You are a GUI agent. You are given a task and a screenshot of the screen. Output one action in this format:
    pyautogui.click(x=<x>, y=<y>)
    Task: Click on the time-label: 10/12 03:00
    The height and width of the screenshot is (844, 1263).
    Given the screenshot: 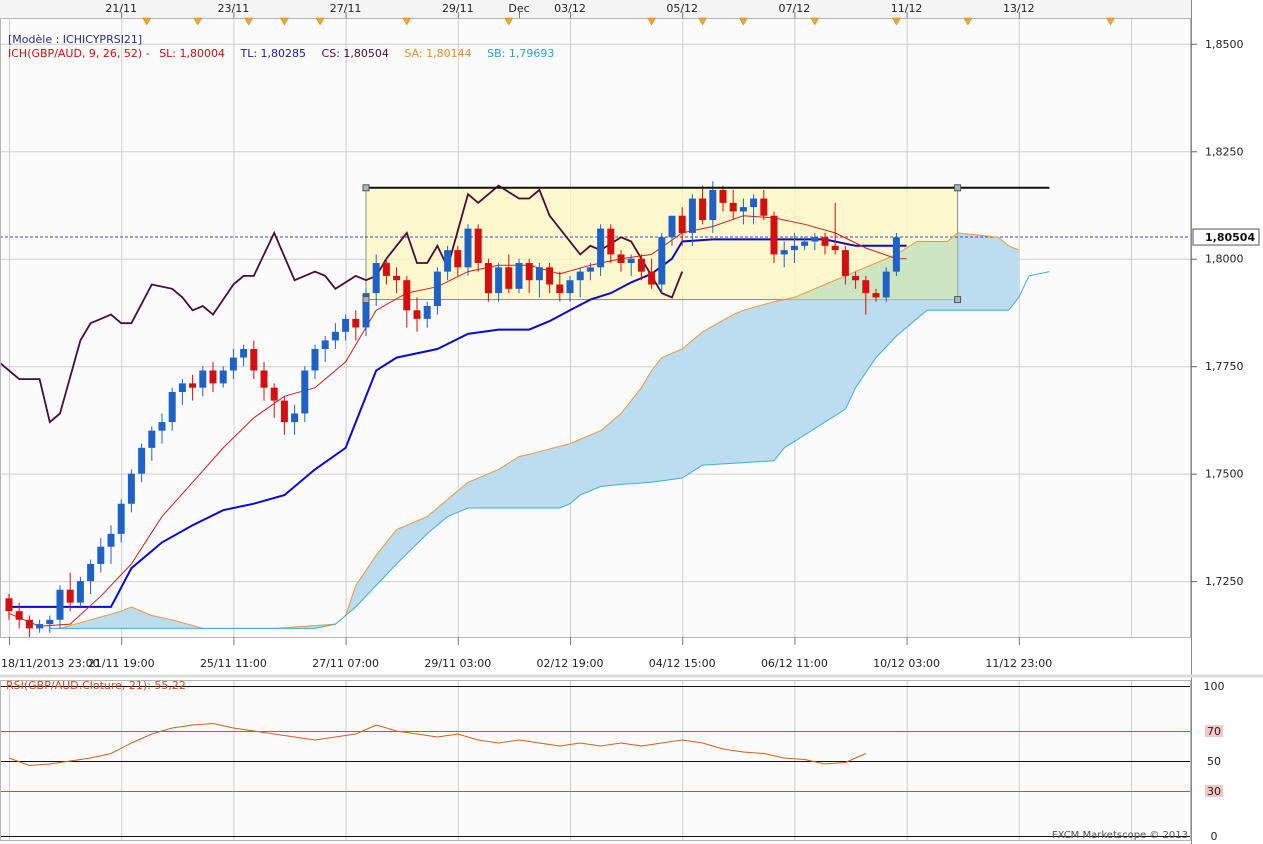 What is the action you would take?
    pyautogui.click(x=906, y=663)
    